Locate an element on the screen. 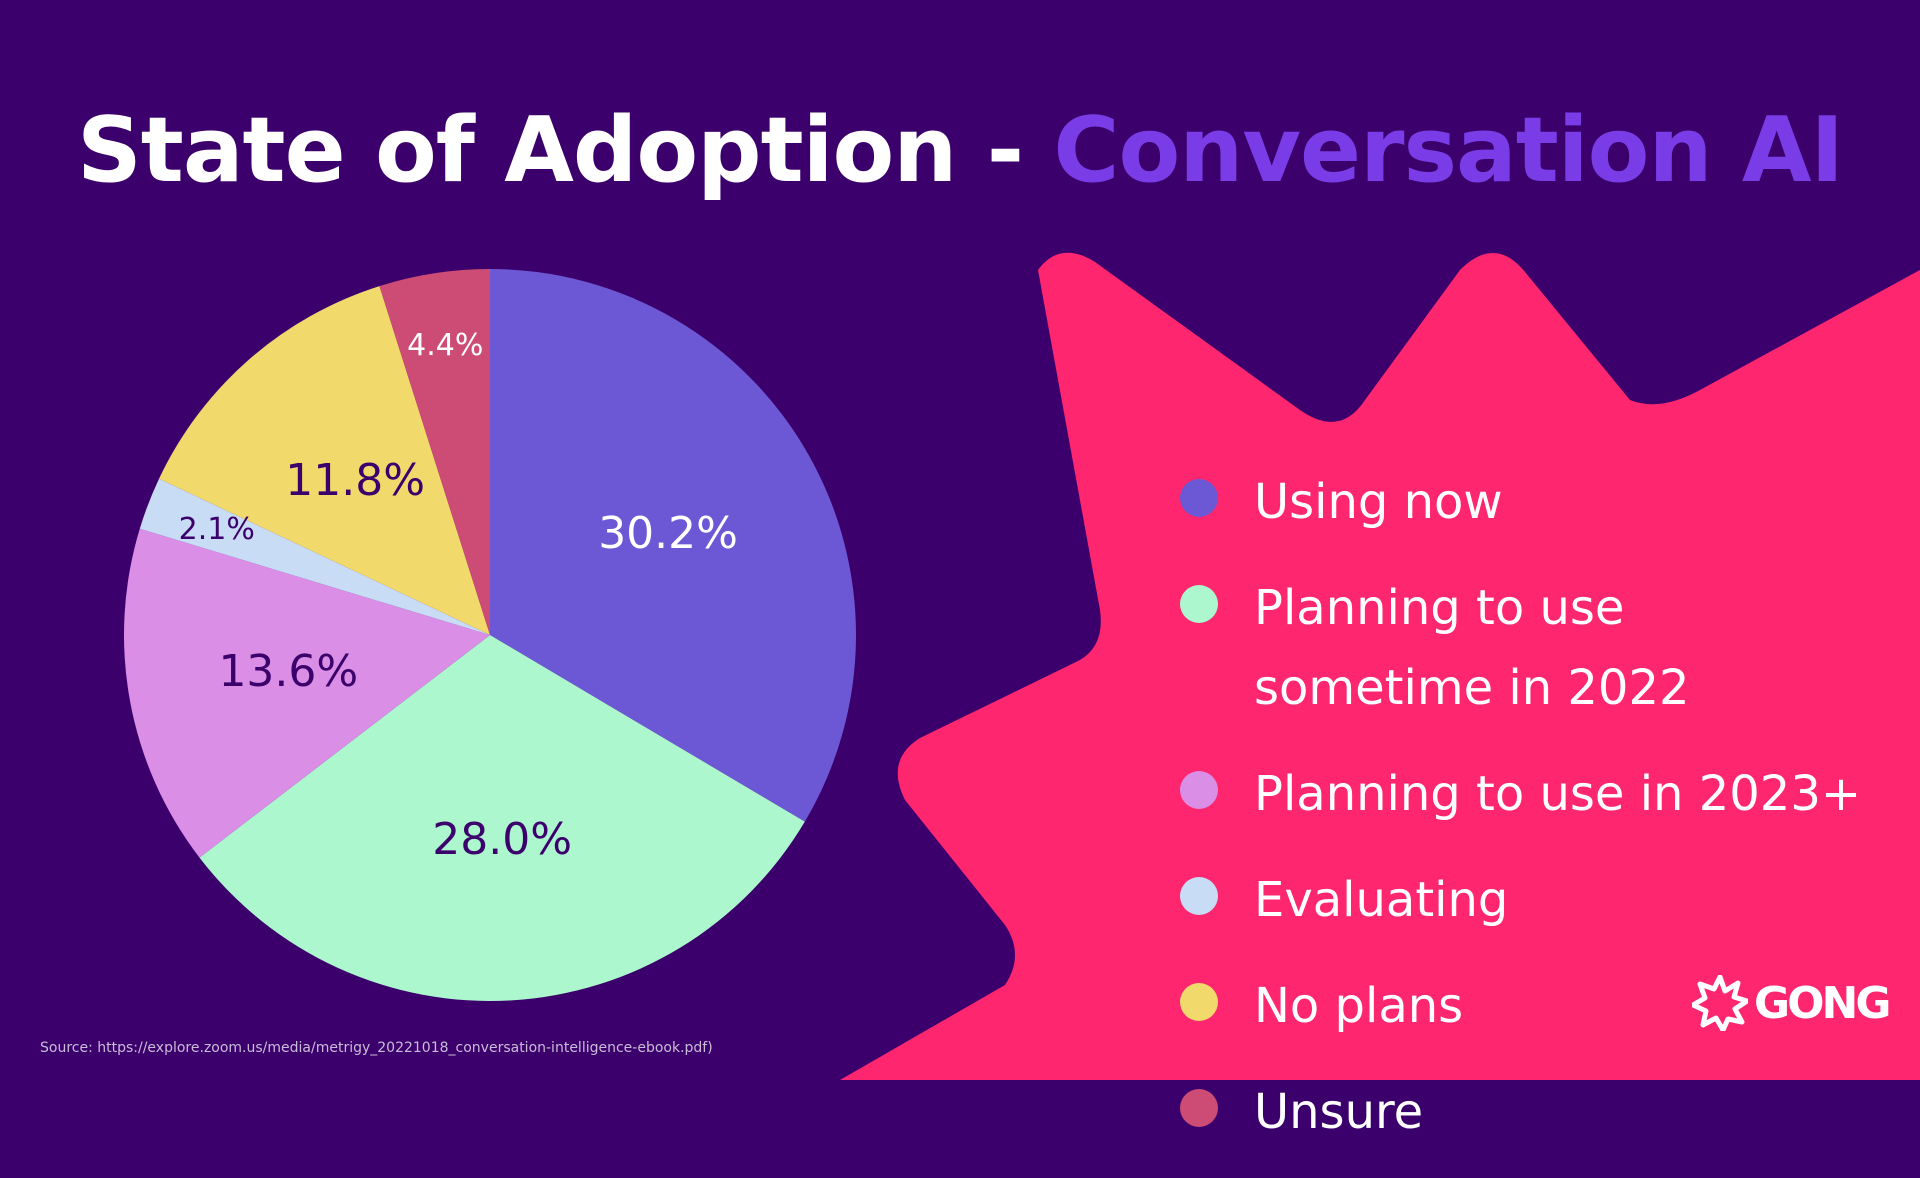 The height and width of the screenshot is (1178, 1920). legend-marker-planning-2022 is located at coordinates (1199, 604).